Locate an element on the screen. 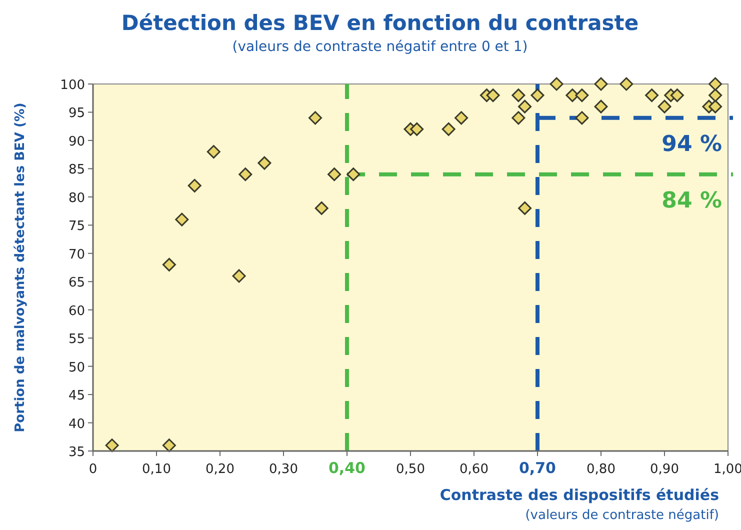 The height and width of the screenshot is (530, 741). y-tick-label: 65 is located at coordinates (76, 283).